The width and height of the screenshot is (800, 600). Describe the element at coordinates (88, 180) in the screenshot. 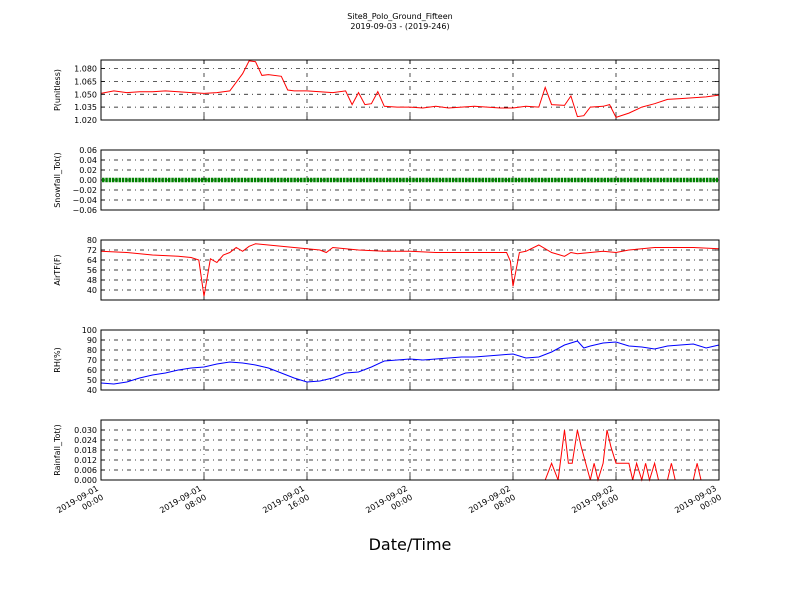

I see `y-tick-label: 0.00` at that location.